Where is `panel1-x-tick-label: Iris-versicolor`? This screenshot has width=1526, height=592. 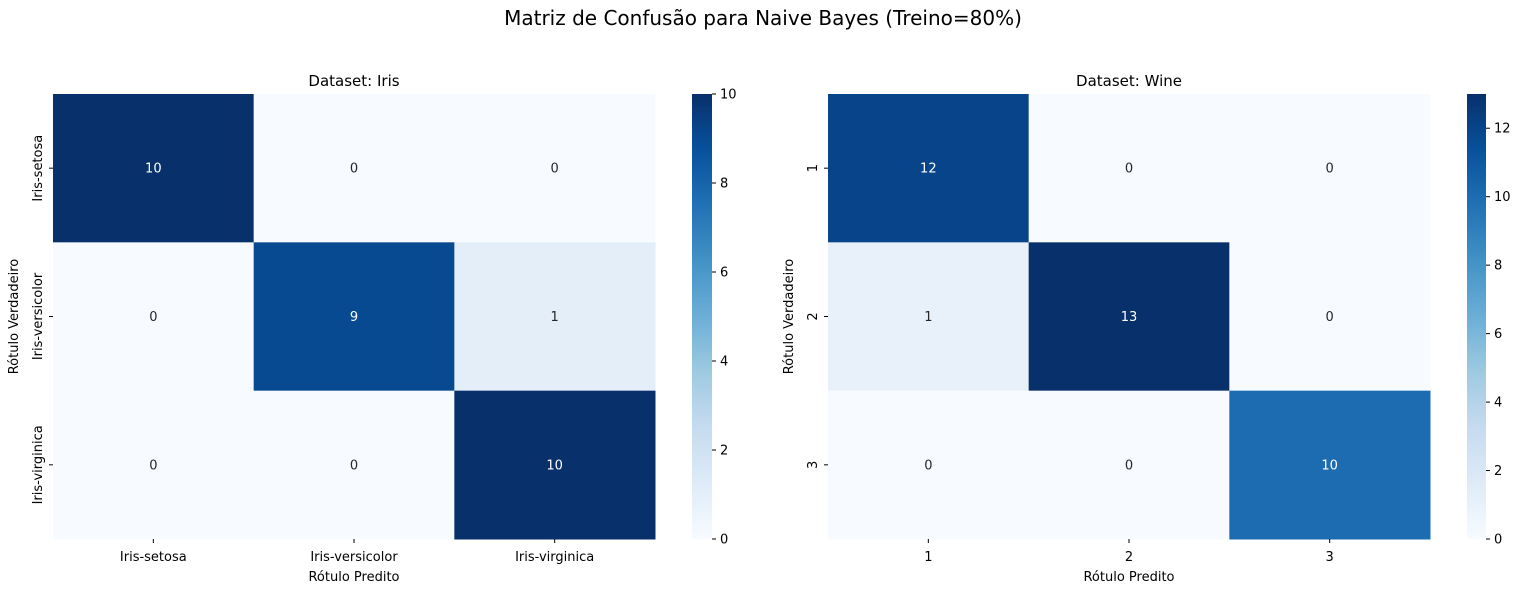 panel1-x-tick-label: Iris-versicolor is located at coordinates (354, 557).